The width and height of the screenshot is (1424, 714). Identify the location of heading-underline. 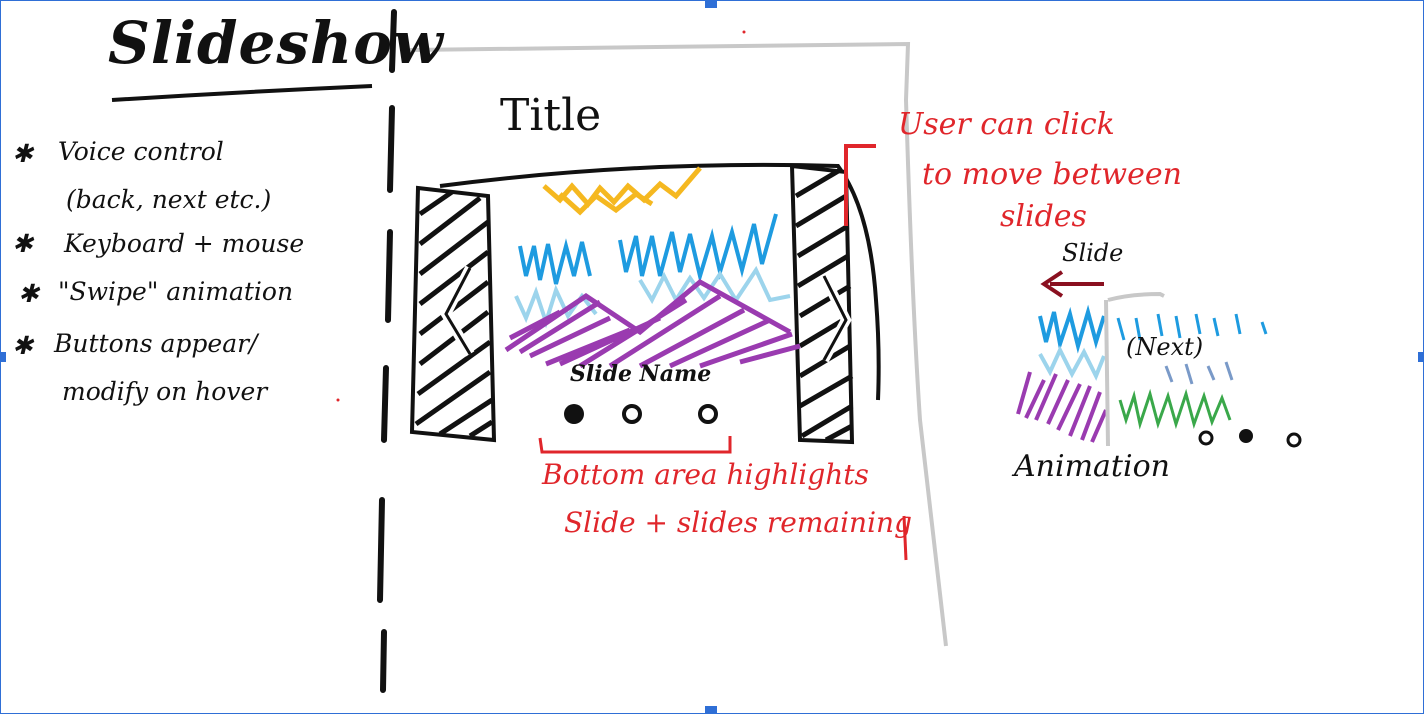
(242, 93).